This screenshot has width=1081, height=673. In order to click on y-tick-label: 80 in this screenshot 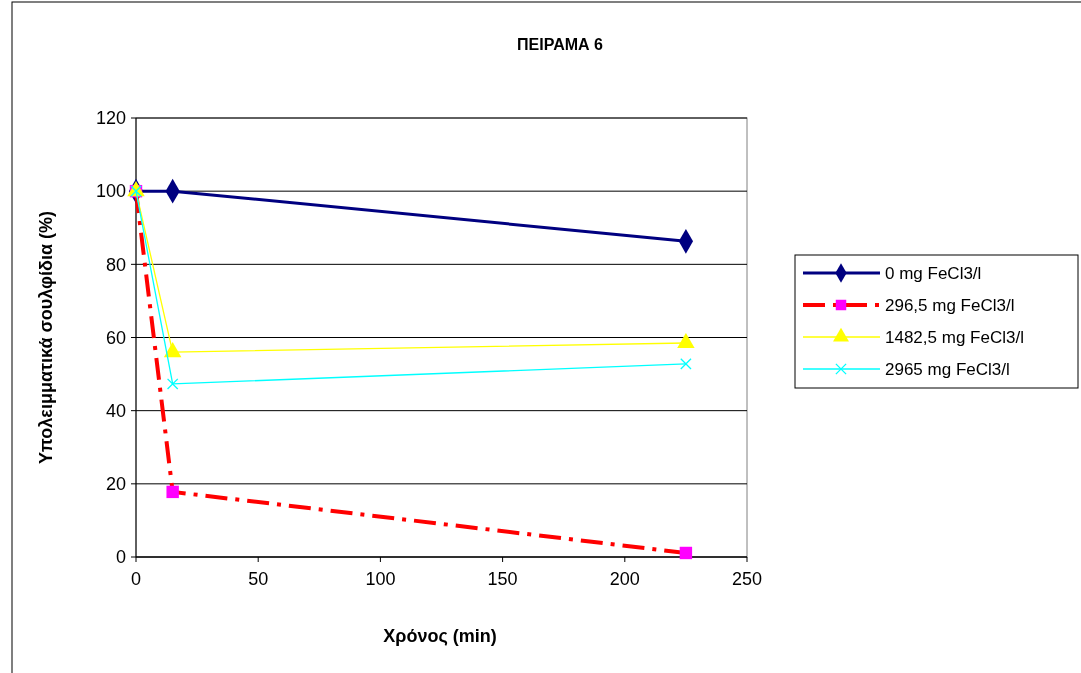, I will do `click(115, 264)`.